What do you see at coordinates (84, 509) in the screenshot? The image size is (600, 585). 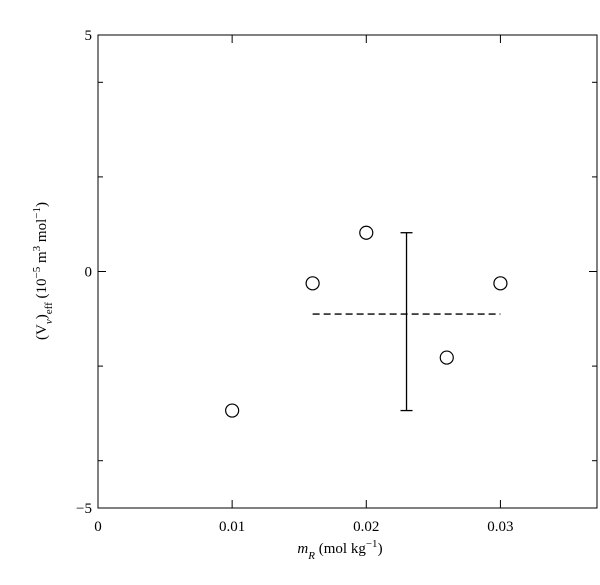 I see `y-tick-label: −5` at bounding box center [84, 509].